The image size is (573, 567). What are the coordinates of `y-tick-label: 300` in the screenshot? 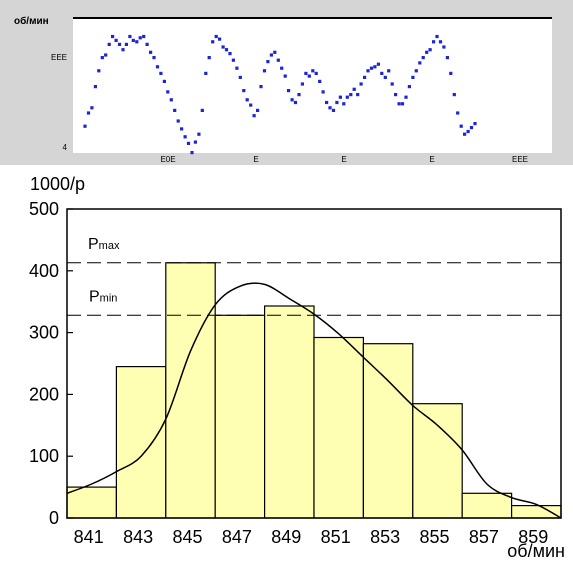 It's located at (44, 333).